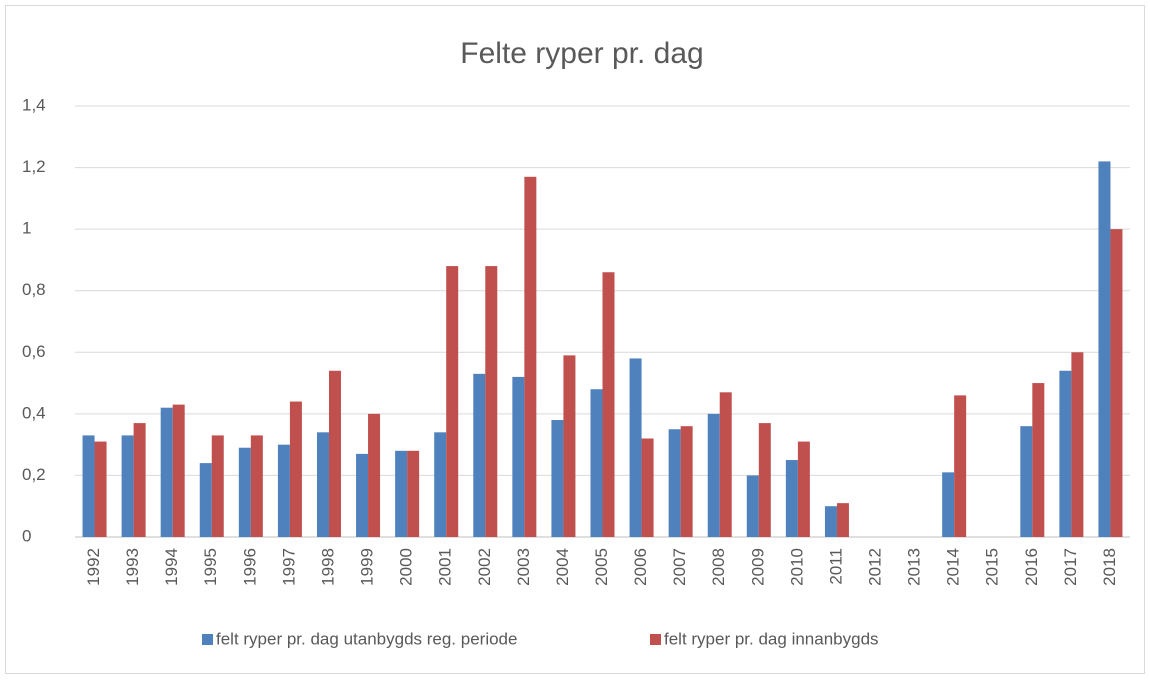  Describe the element at coordinates (210, 567) in the screenshot. I see `x-tick-label: 1995` at that location.